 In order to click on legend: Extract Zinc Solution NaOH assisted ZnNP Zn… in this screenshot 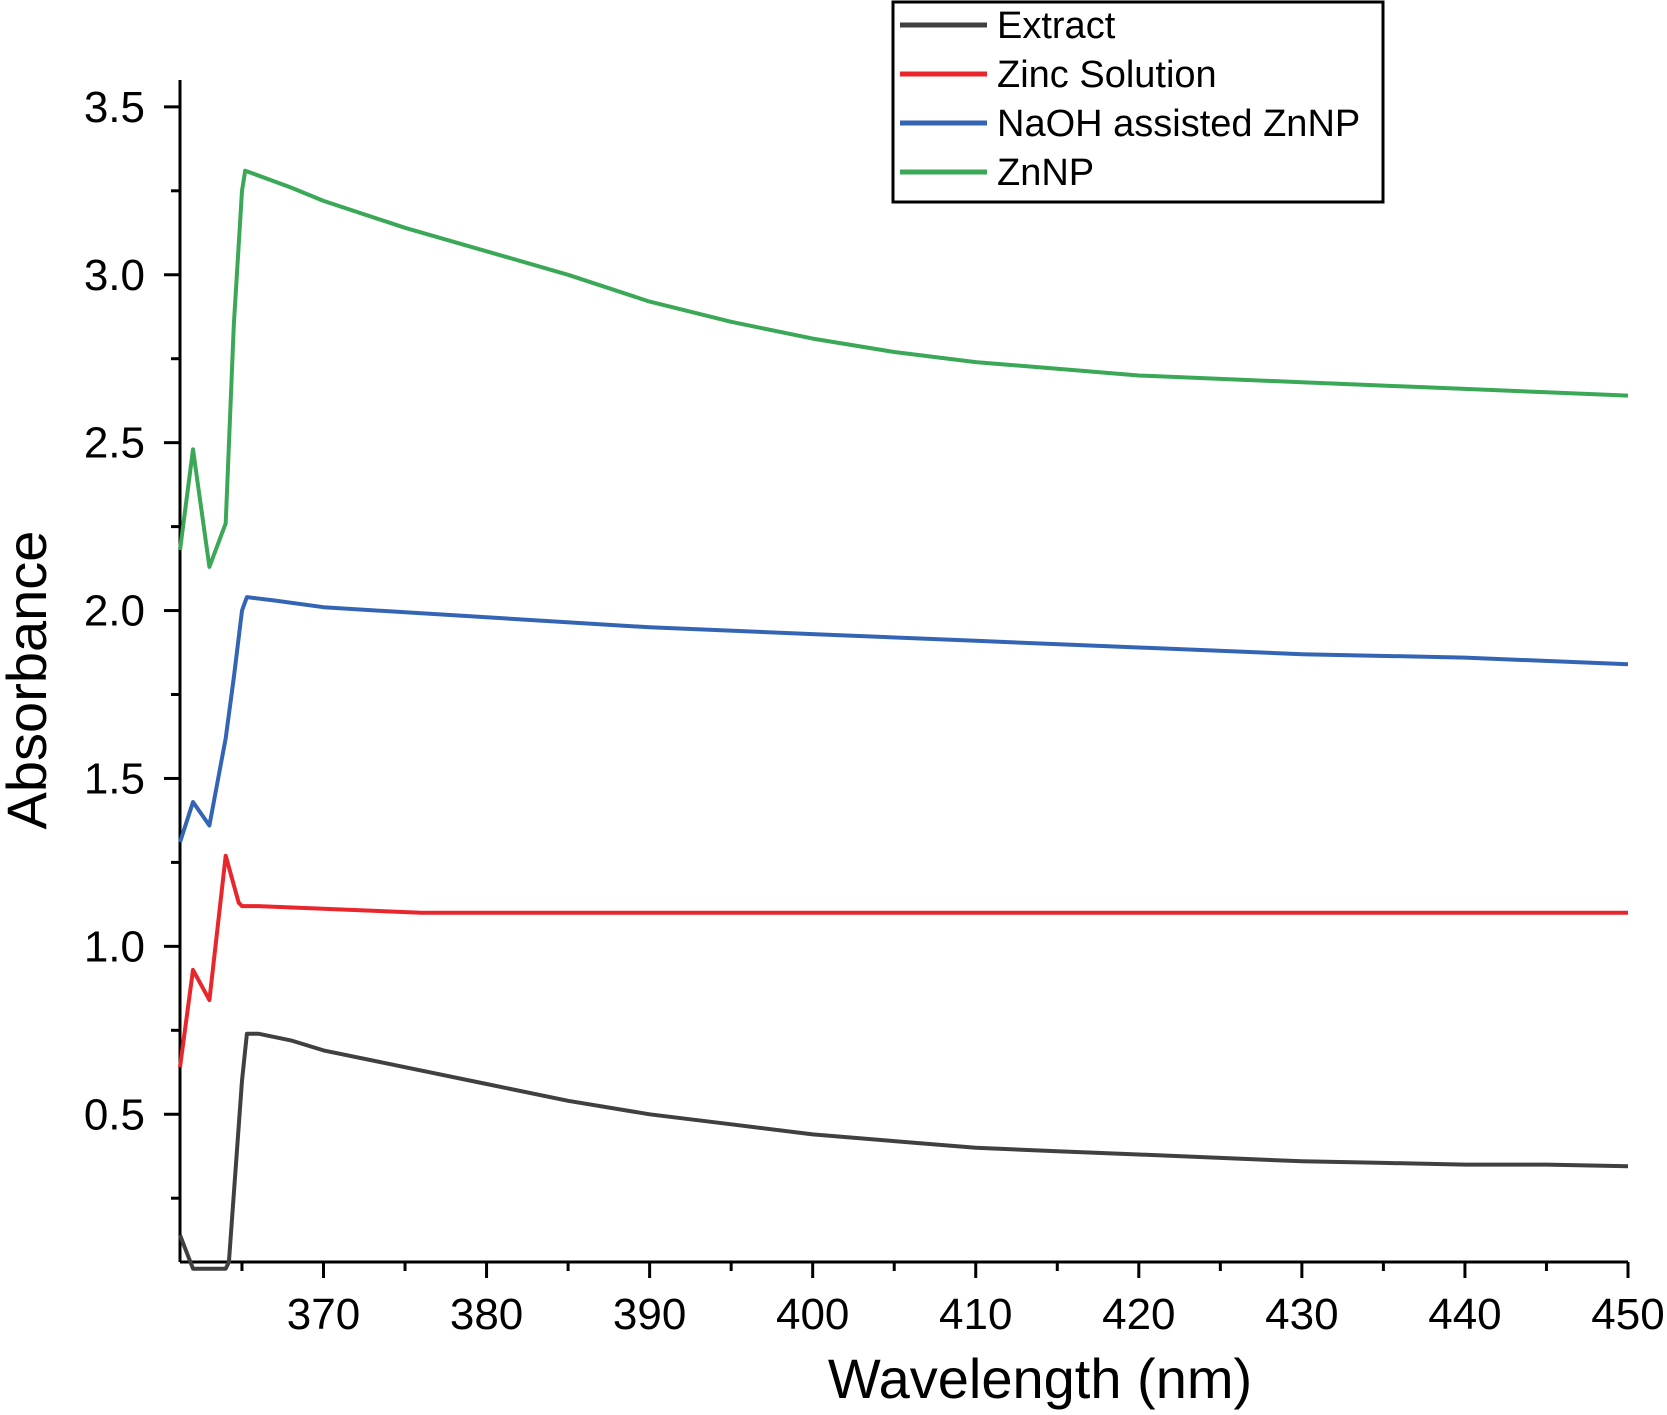, I will do `click(1138, 102)`.